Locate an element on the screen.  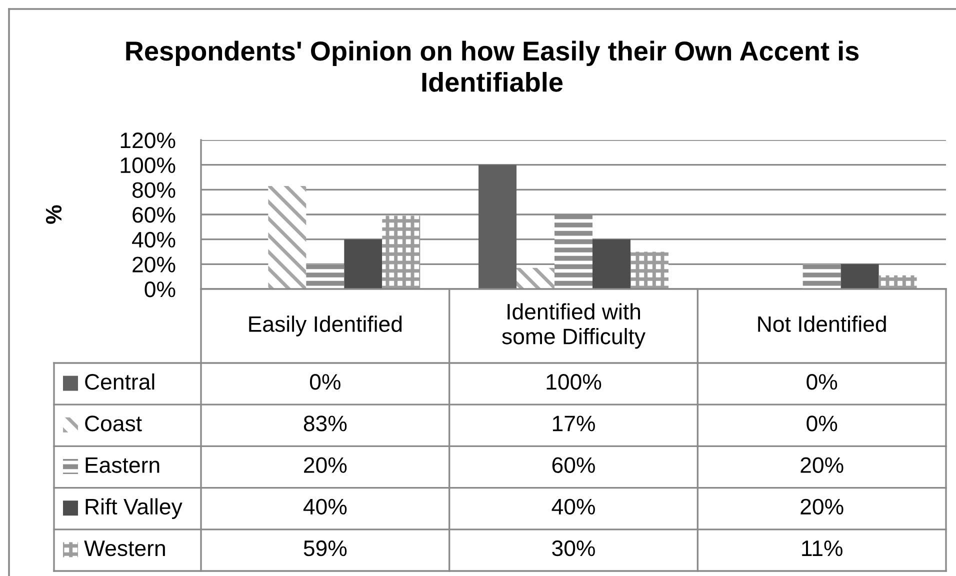
y-tick-label: 20% is located at coordinates (154, 264).